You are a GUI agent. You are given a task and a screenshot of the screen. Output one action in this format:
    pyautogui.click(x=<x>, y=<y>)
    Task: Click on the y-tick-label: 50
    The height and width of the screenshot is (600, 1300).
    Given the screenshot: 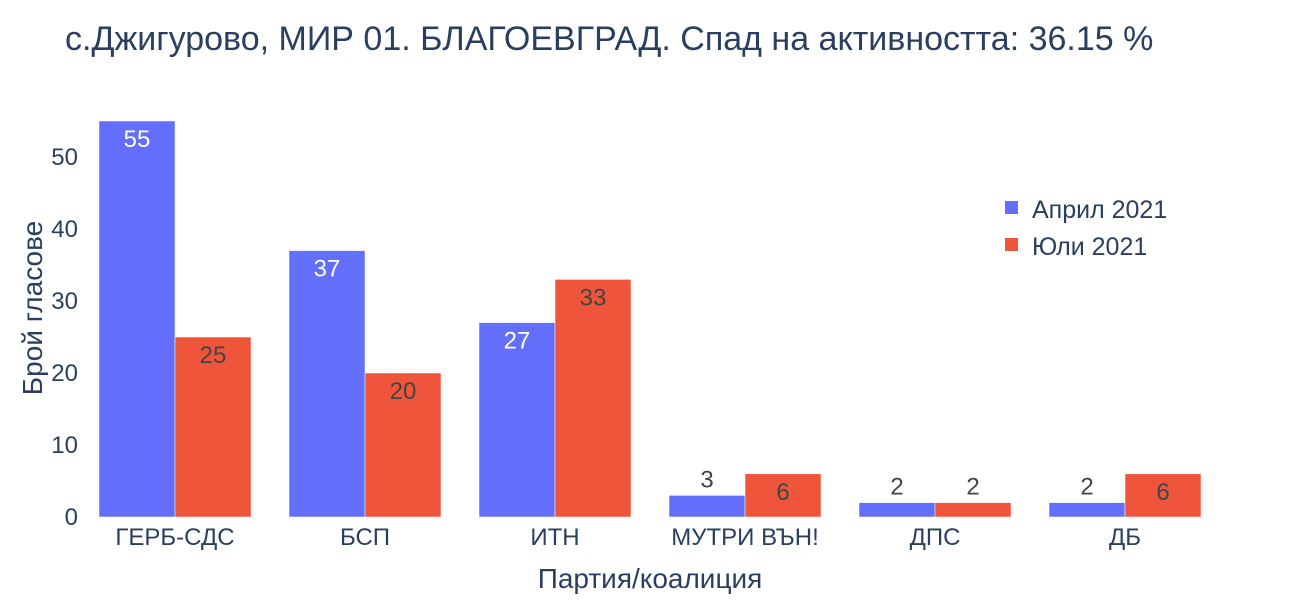 What is the action you would take?
    pyautogui.click(x=64, y=157)
    